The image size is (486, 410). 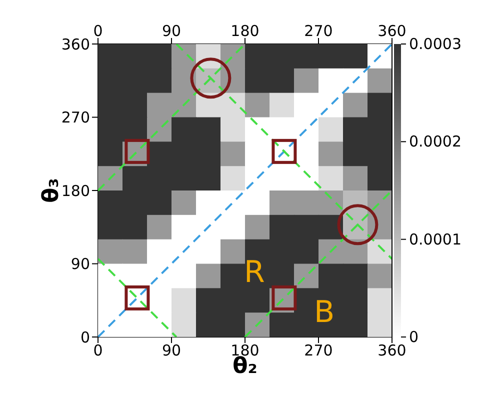 What do you see at coordinates (435, 44) in the screenshot?
I see `color-bar-label: 0.0003` at bounding box center [435, 44].